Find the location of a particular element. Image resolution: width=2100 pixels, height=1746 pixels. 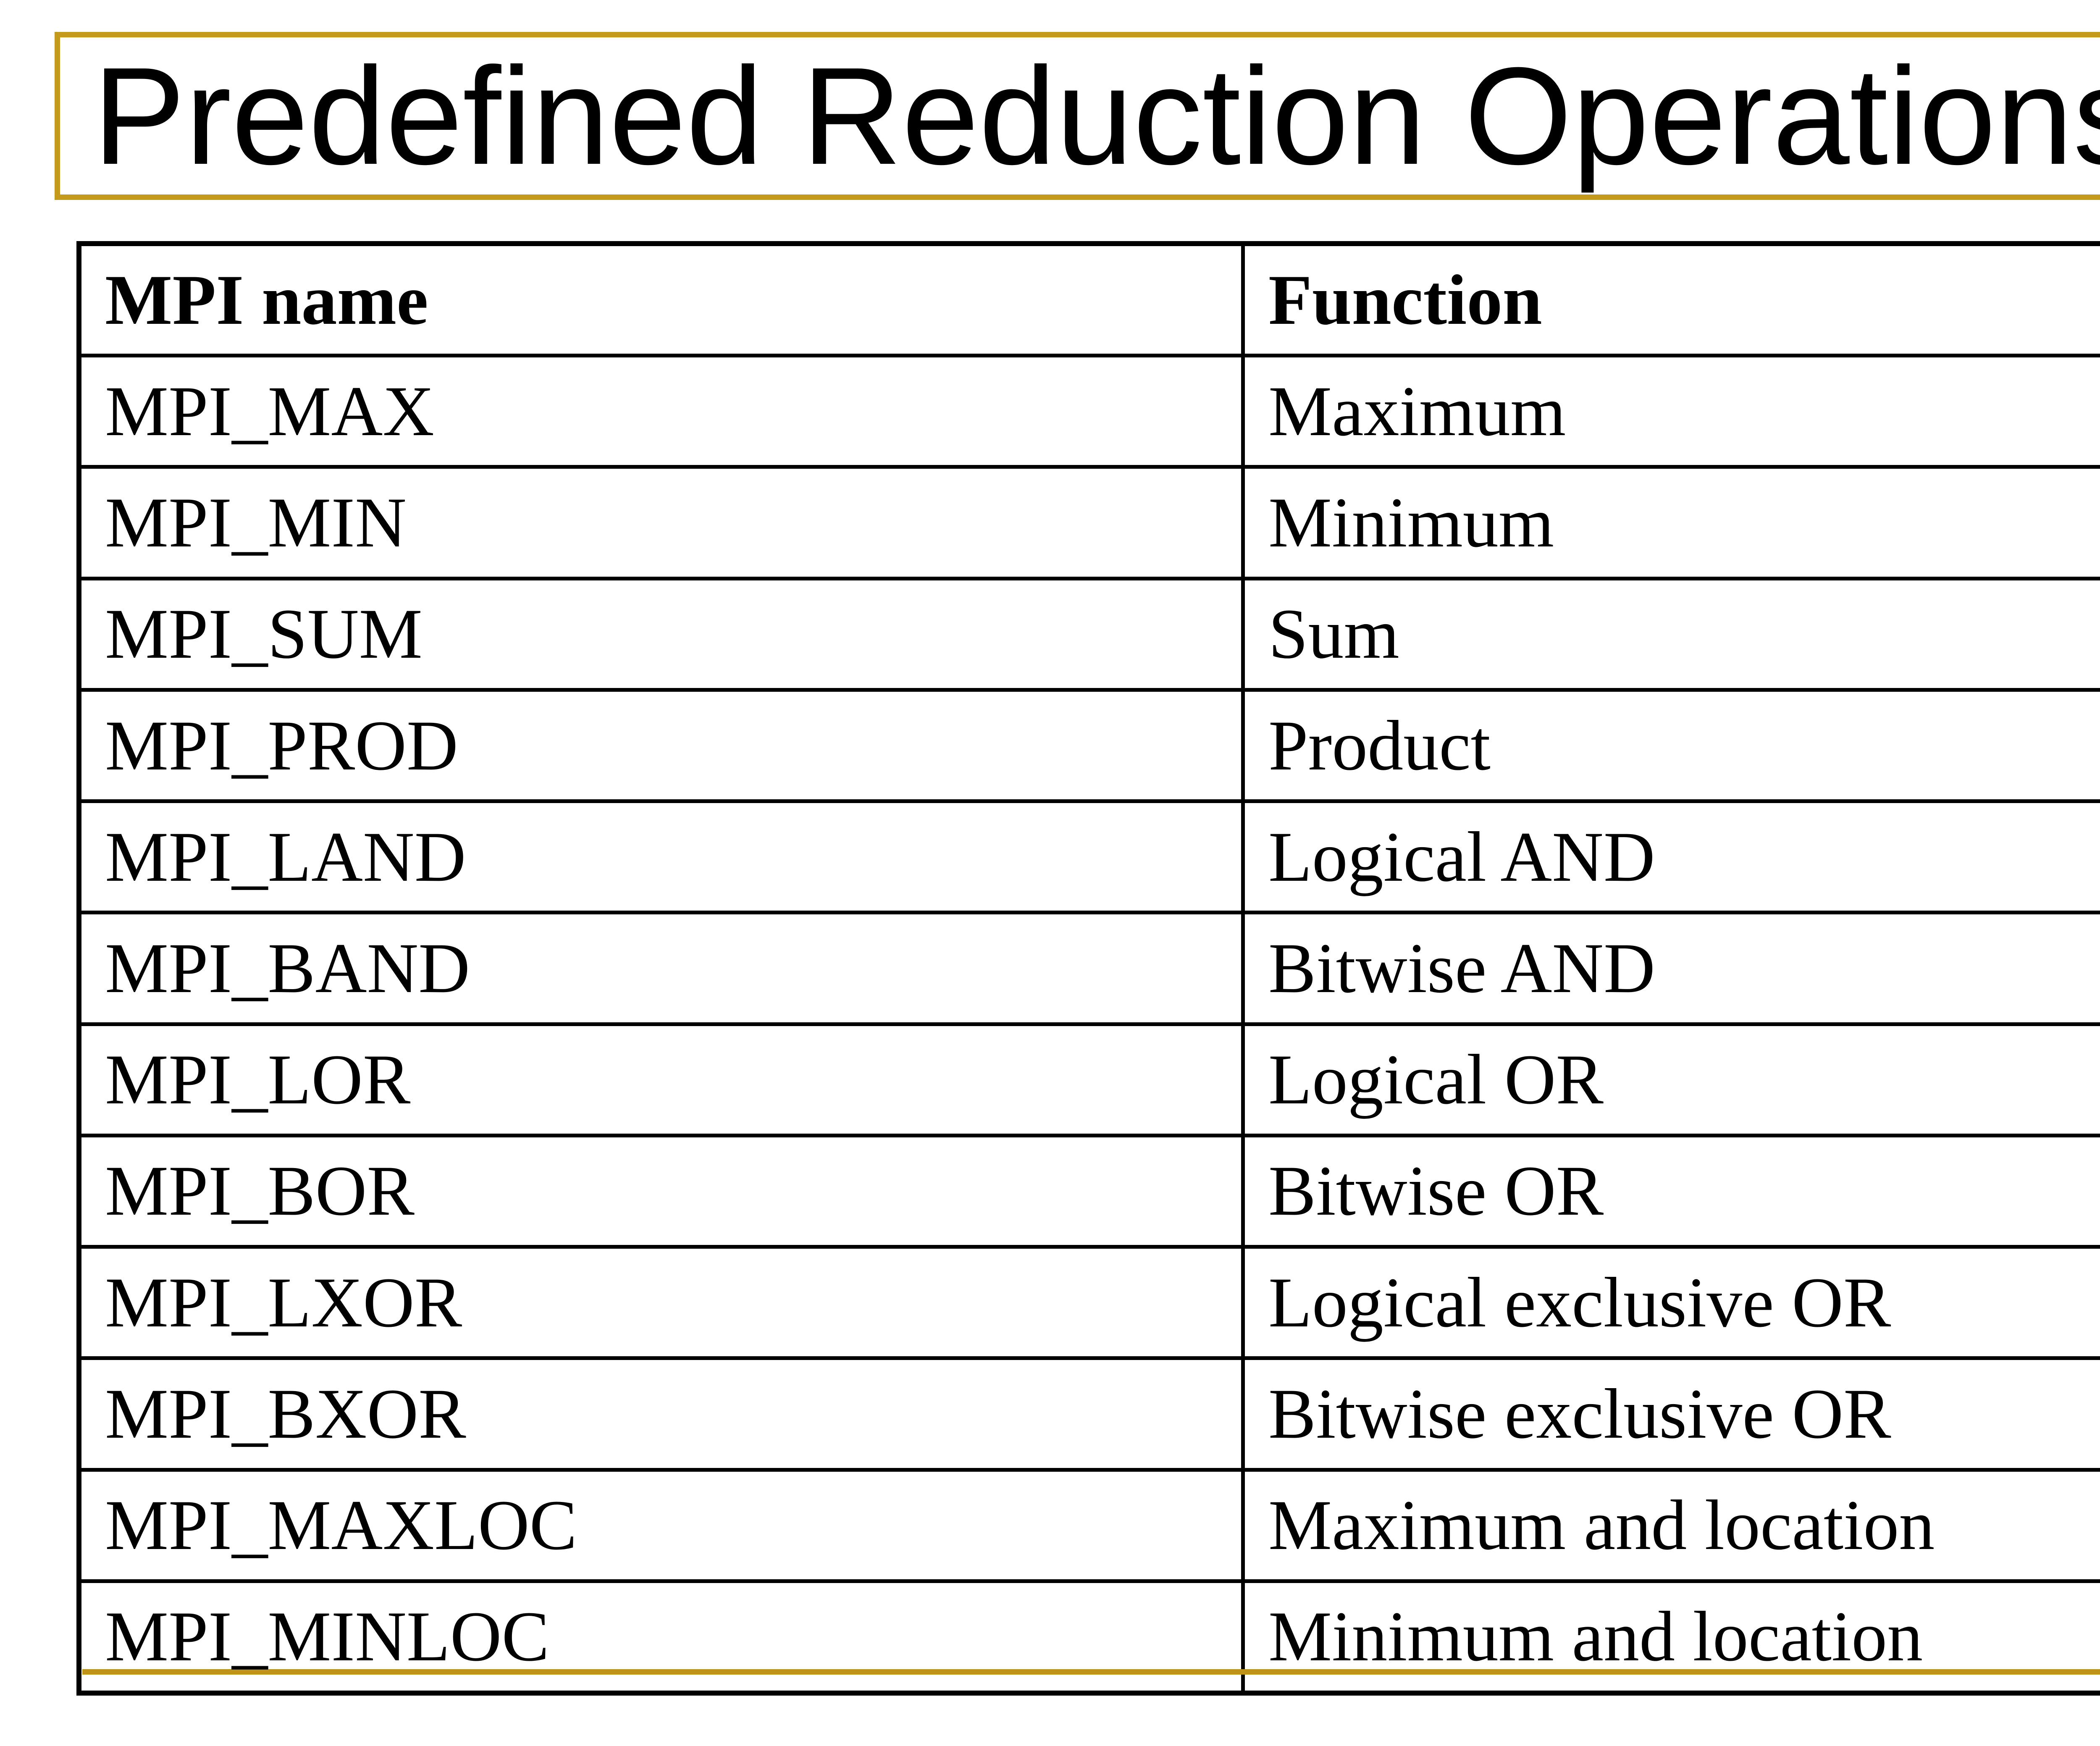

function-value: Minimum is located at coordinates (1411, 522).